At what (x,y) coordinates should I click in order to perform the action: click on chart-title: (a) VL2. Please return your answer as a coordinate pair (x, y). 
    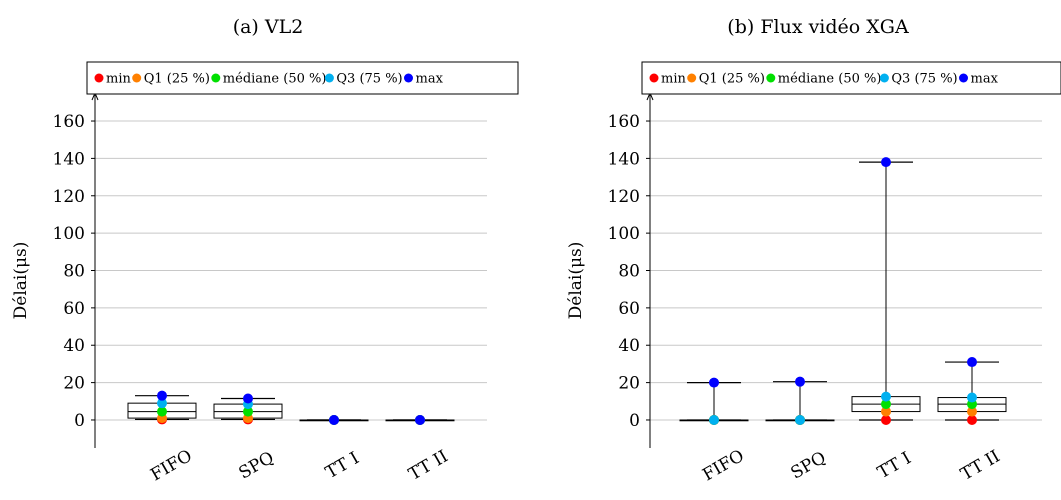
    Looking at the image, I should click on (268, 27).